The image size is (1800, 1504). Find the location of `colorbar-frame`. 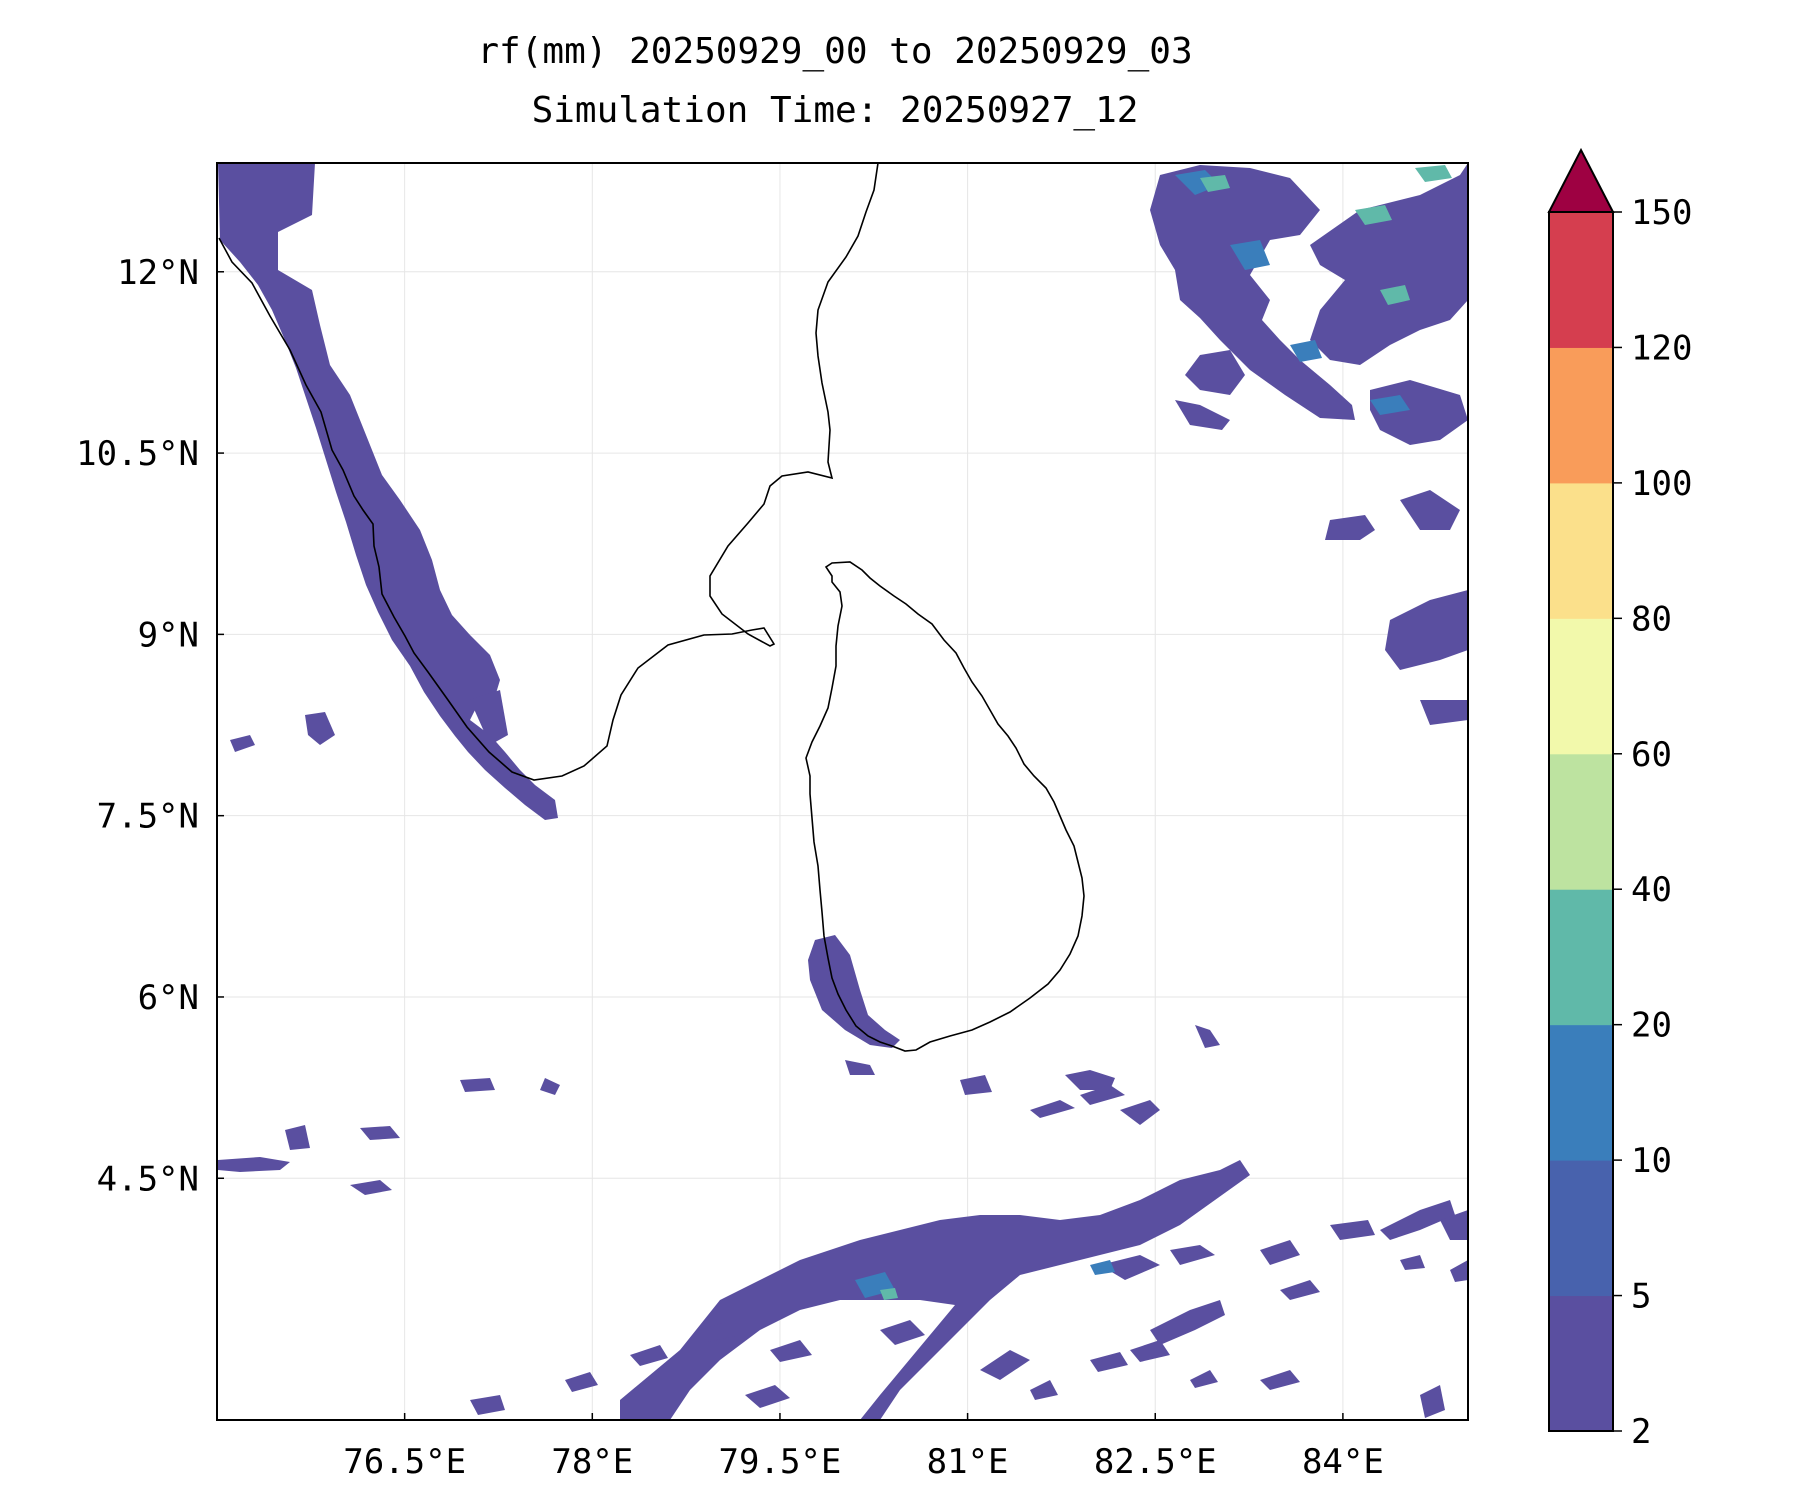

colorbar-frame is located at coordinates (1581, 821).